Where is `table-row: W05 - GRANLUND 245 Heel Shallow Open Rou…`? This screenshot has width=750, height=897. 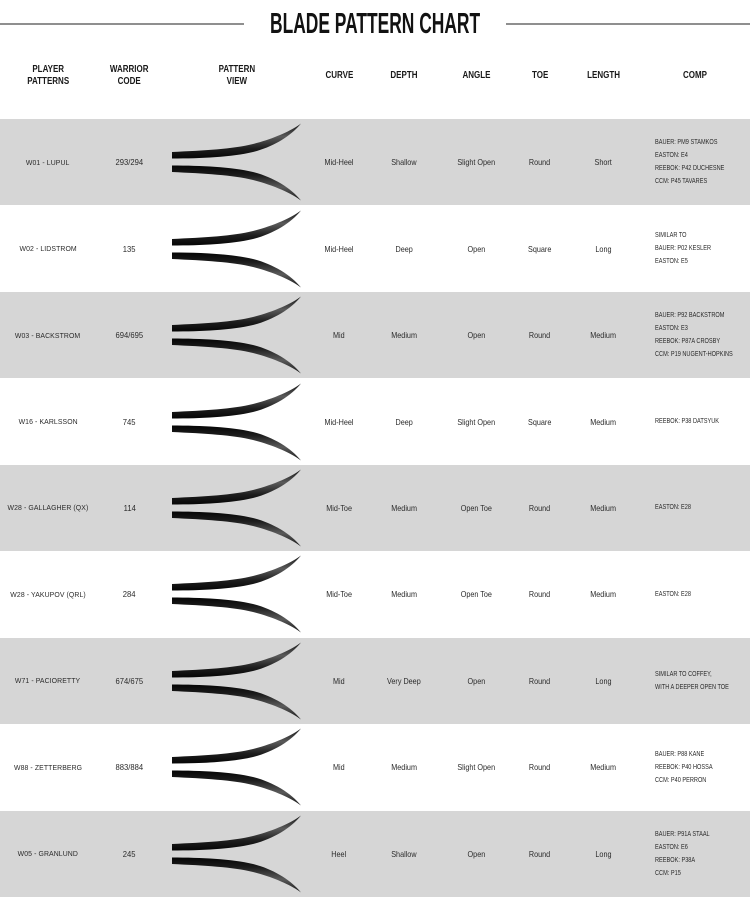 table-row: W05 - GRANLUND 245 Heel Shallow Open Rou… is located at coordinates (375, 853).